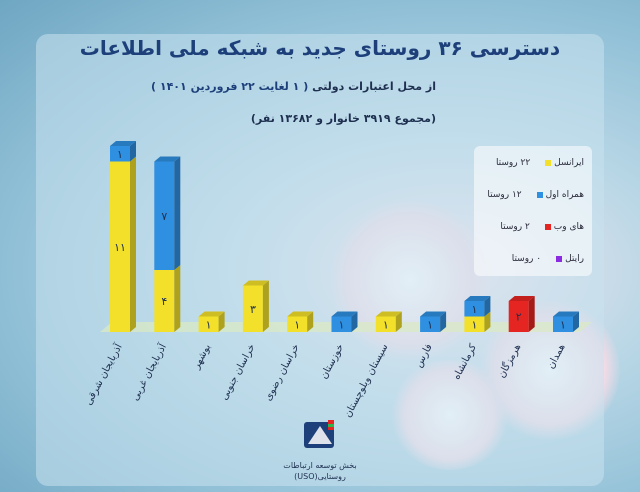  Describe the element at coordinates (526, 259) in the screenshot. I see `legend-item-value: ۰ روستا` at that location.